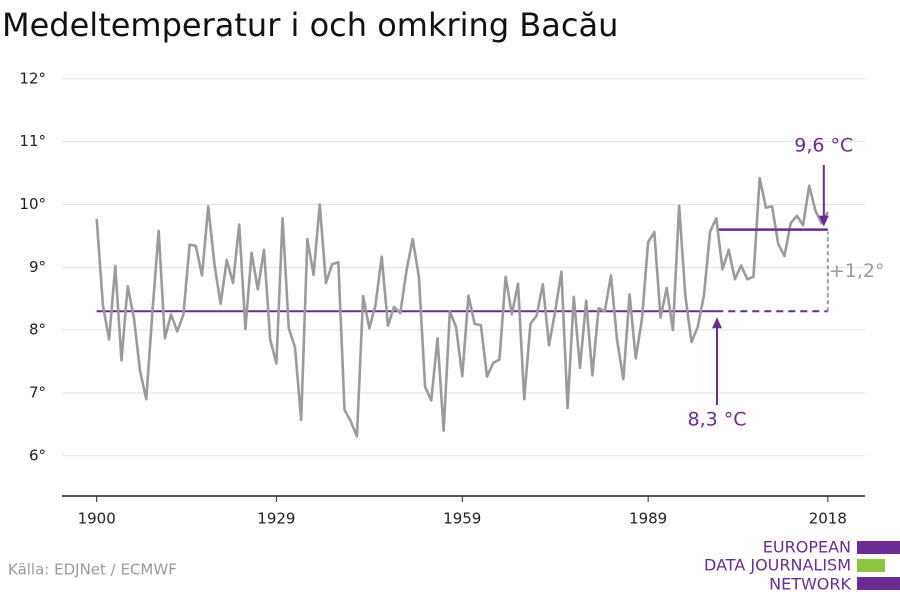 The image size is (900, 600). Describe the element at coordinates (810, 584) in the screenshot. I see `logo-text: NETWORK` at that location.